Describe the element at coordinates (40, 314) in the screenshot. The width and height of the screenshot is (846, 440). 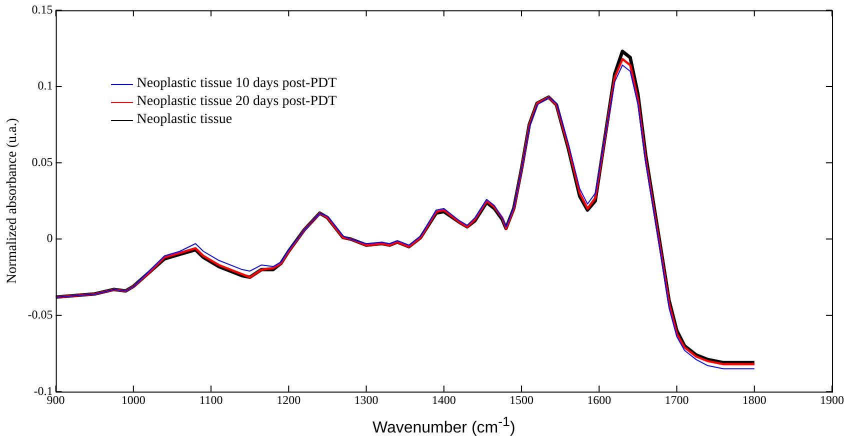
I see `y-tick-label: -0.05` at that location.